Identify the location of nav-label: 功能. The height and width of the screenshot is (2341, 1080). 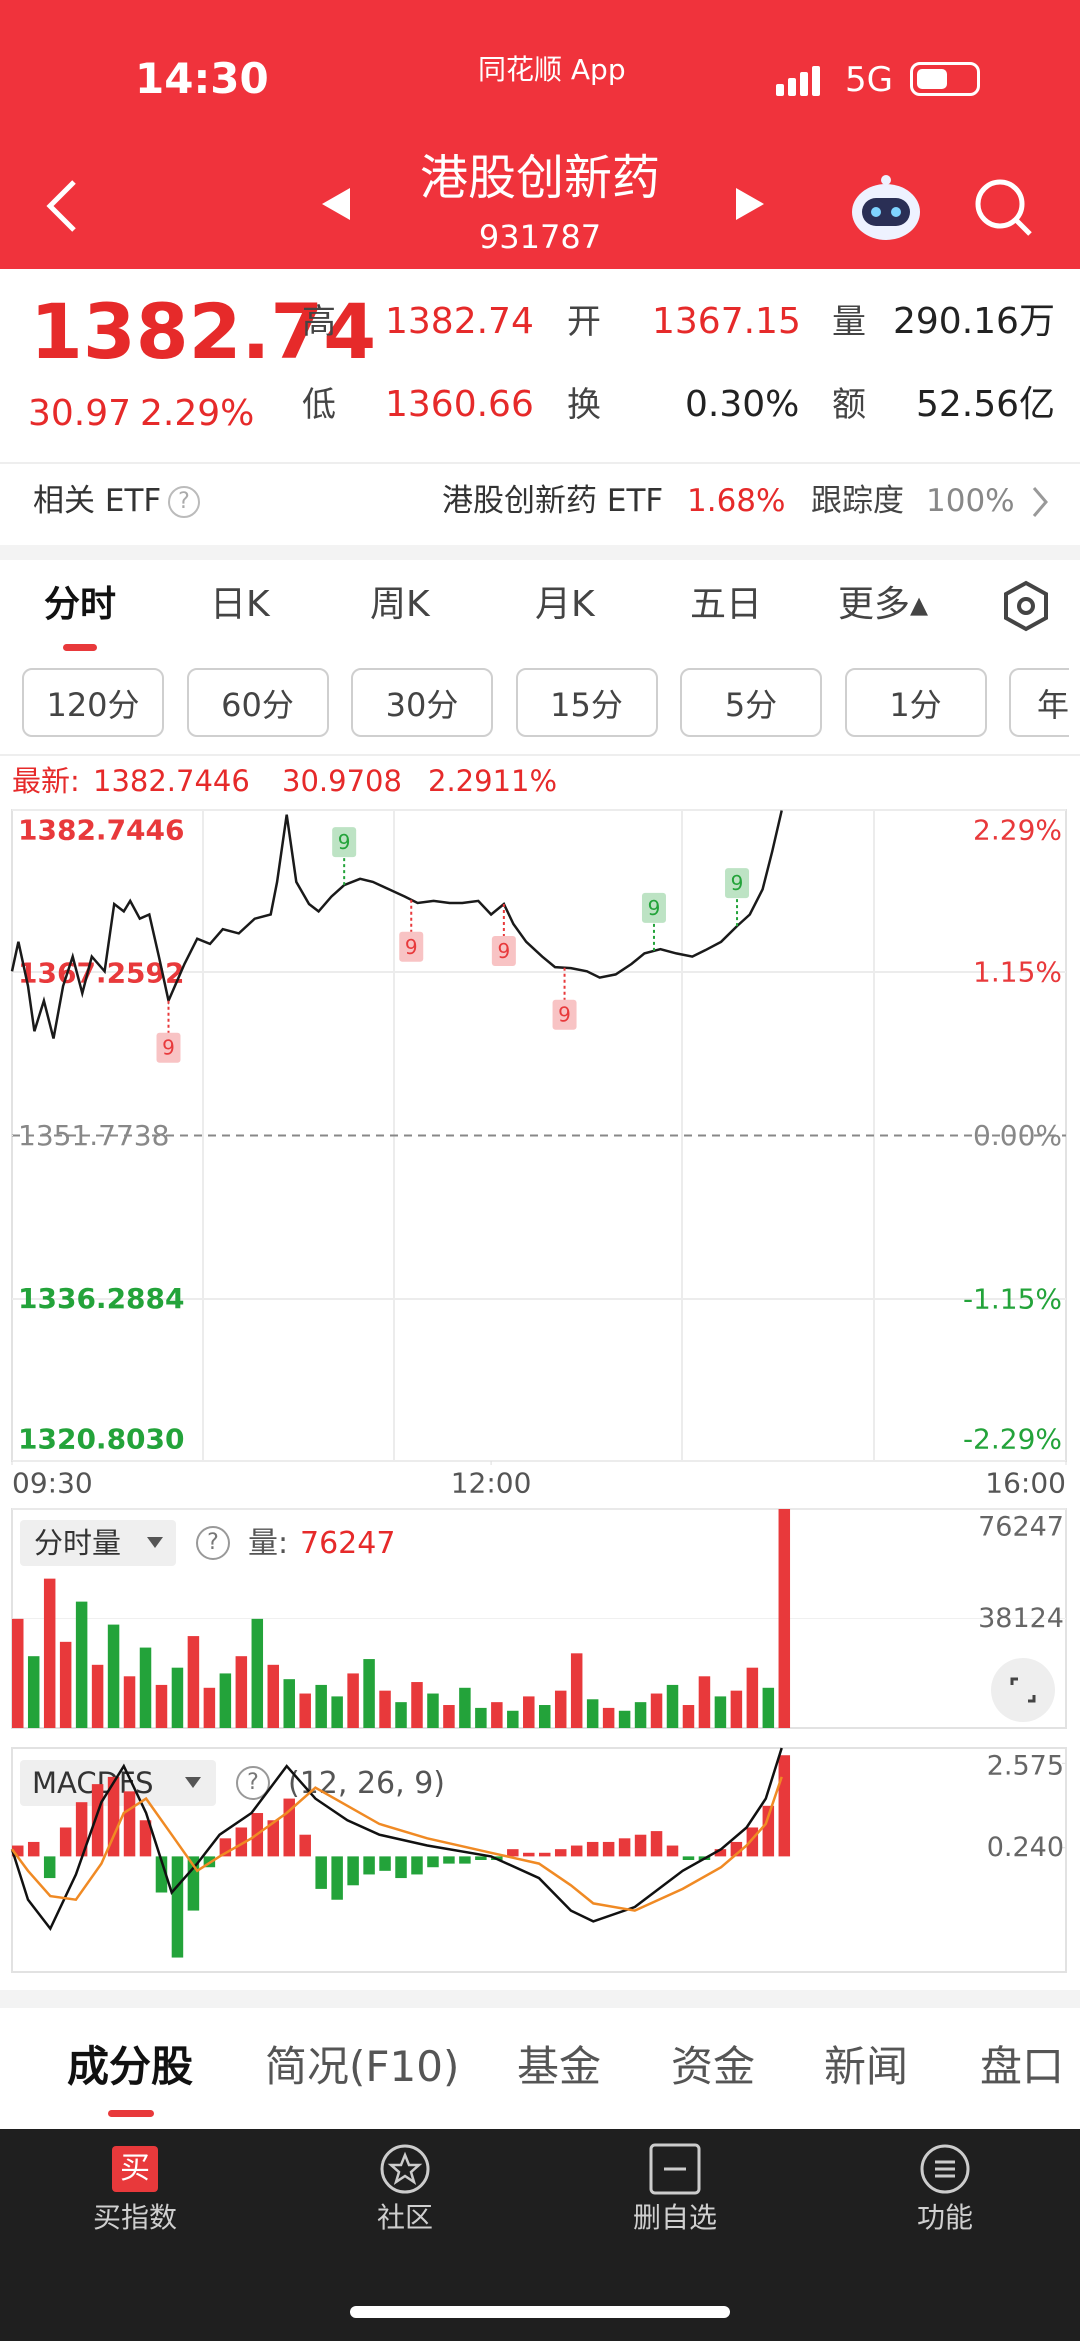
(944, 2217).